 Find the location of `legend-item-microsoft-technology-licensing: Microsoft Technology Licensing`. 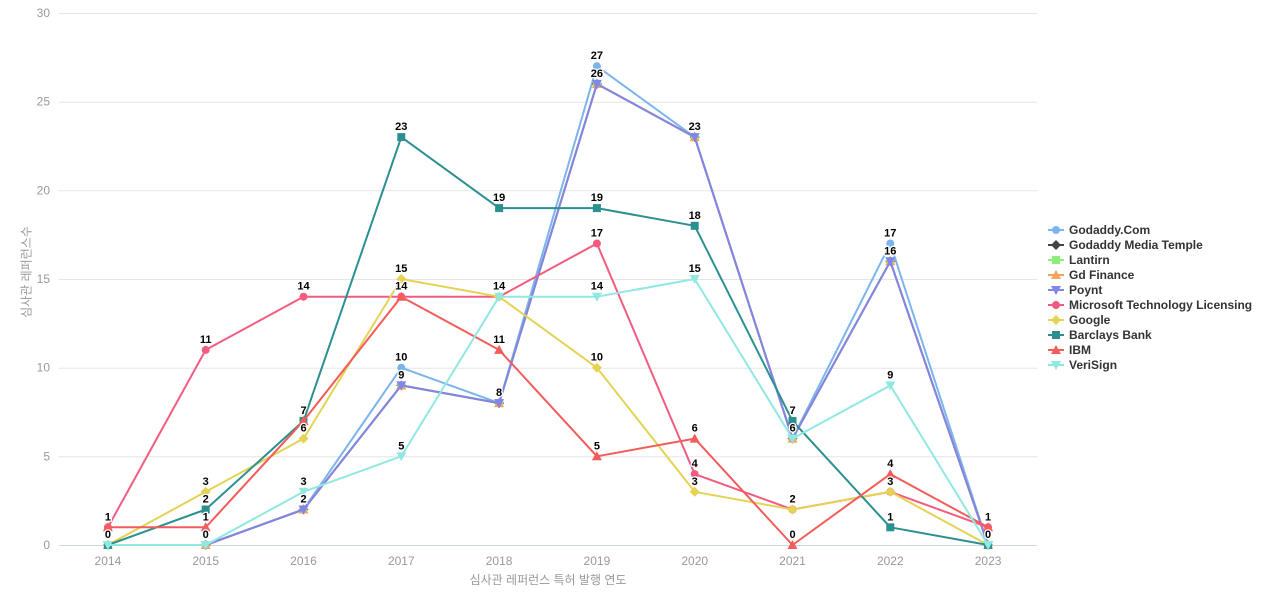

legend-item-microsoft-technology-licensing: Microsoft Technology Licensing is located at coordinates (1150, 305).